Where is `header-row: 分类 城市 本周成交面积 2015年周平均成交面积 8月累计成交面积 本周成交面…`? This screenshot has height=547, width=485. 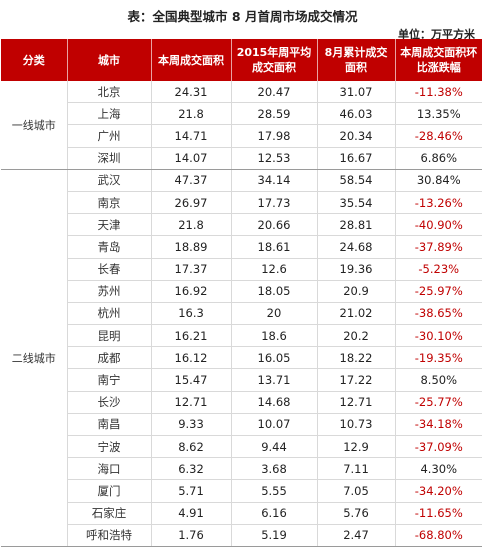 header-row: 分类 城市 本周成交面积 2015年周平均成交面积 8月累计成交面积 本周成交面… is located at coordinates (241, 60).